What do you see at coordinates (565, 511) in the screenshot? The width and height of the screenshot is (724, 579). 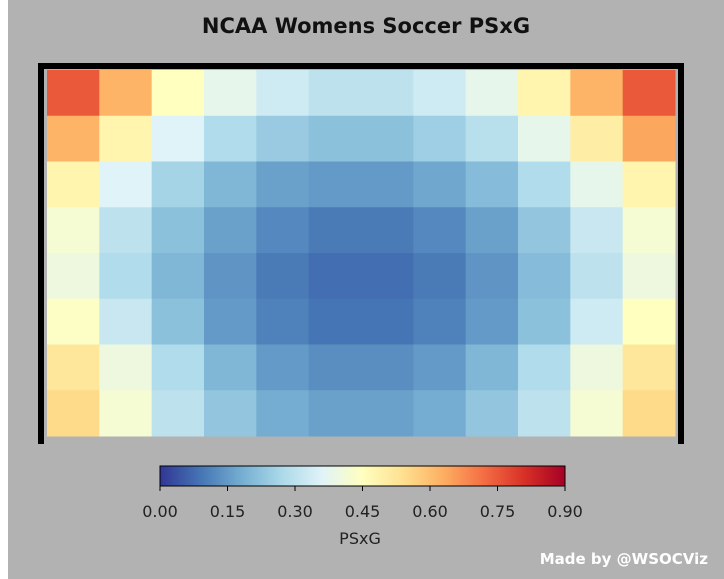 I see `colorbar-tick-label: 0.90` at bounding box center [565, 511].